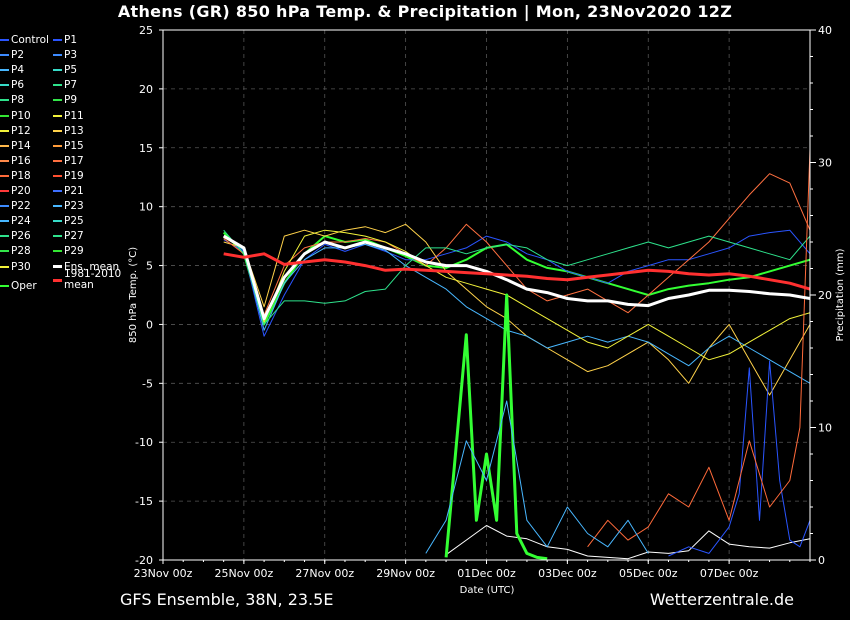 The width and height of the screenshot is (850, 620). Describe the element at coordinates (30, 40) in the screenshot. I see `legend-label: Control` at that location.